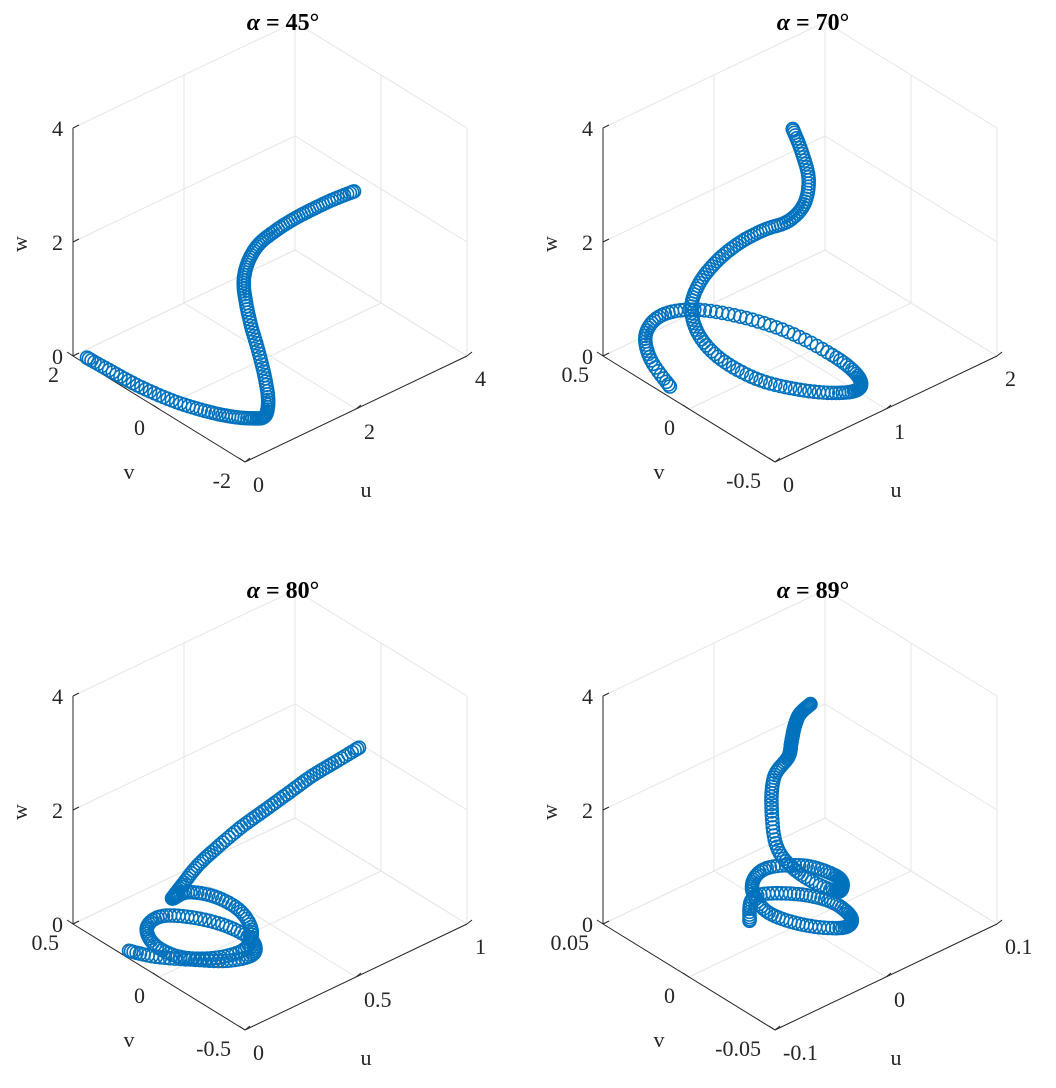 The width and height of the screenshot is (1056, 1088). Describe the element at coordinates (800, 1052) in the screenshot. I see `u-tick-label: -0.1` at that location.